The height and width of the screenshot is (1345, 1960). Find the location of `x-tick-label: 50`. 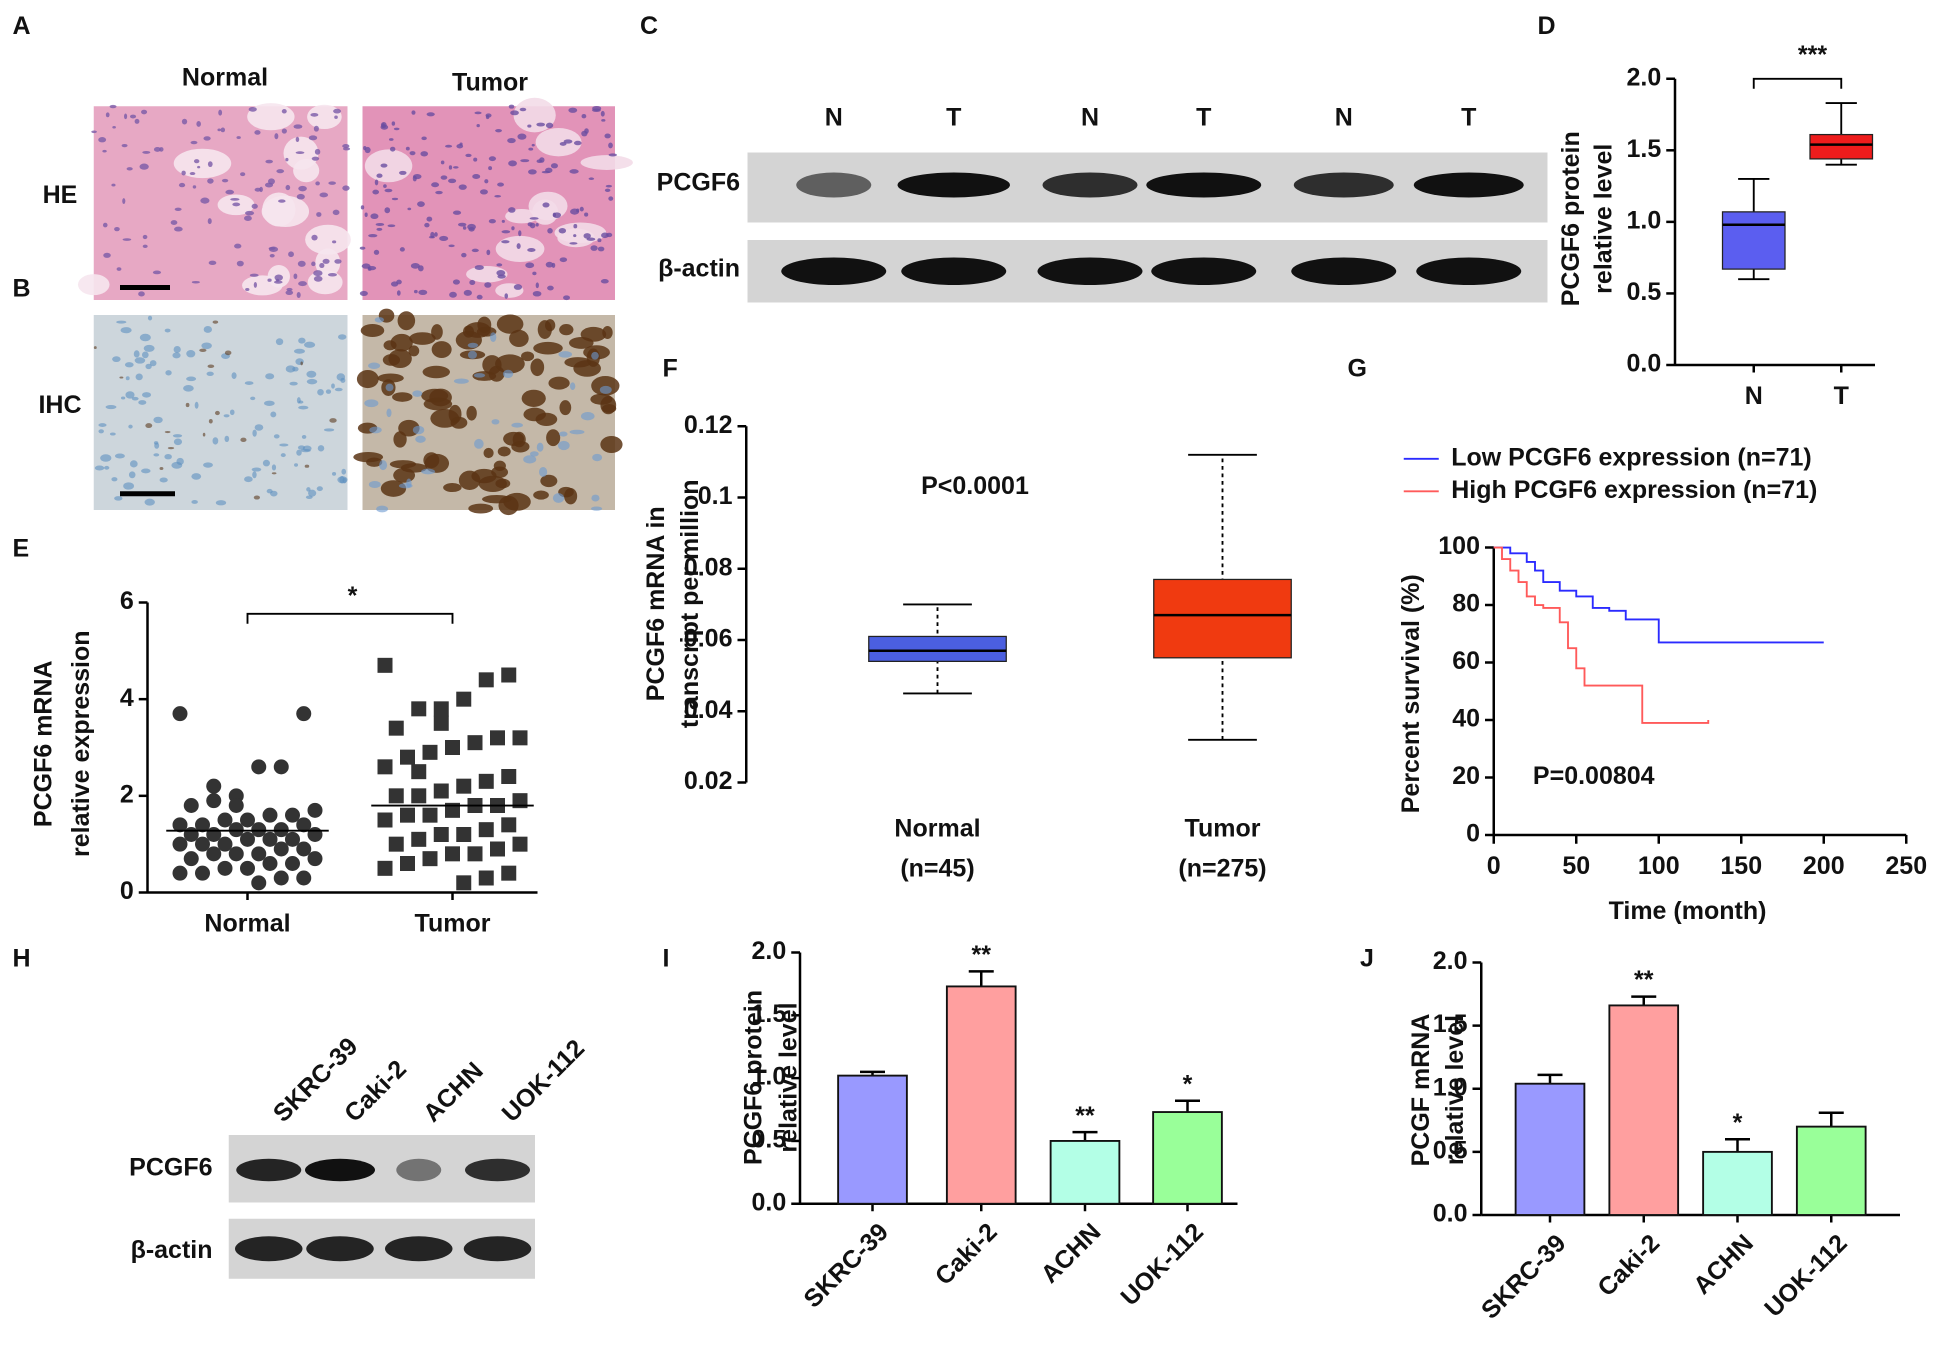

x-tick-label: 50 is located at coordinates (1576, 866).